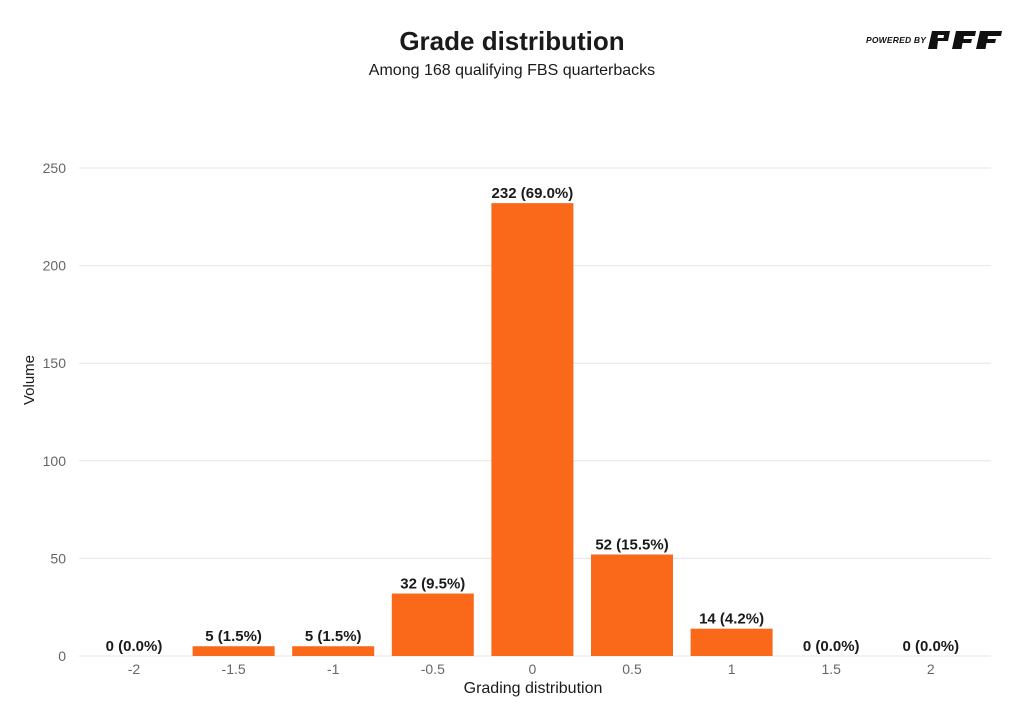 Image resolution: width=1024 pixels, height=717 pixels. What do you see at coordinates (55, 266) in the screenshot?
I see `y-tick-label: 200` at bounding box center [55, 266].